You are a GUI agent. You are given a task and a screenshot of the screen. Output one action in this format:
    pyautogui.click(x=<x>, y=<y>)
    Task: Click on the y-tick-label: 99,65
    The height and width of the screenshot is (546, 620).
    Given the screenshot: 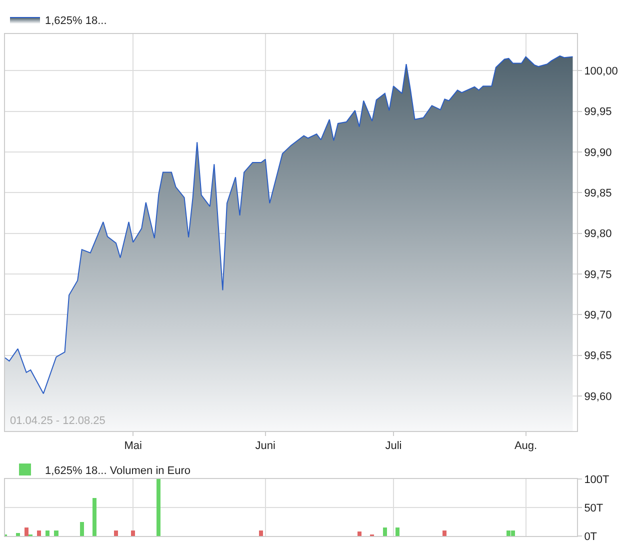 What is the action you would take?
    pyautogui.click(x=598, y=356)
    